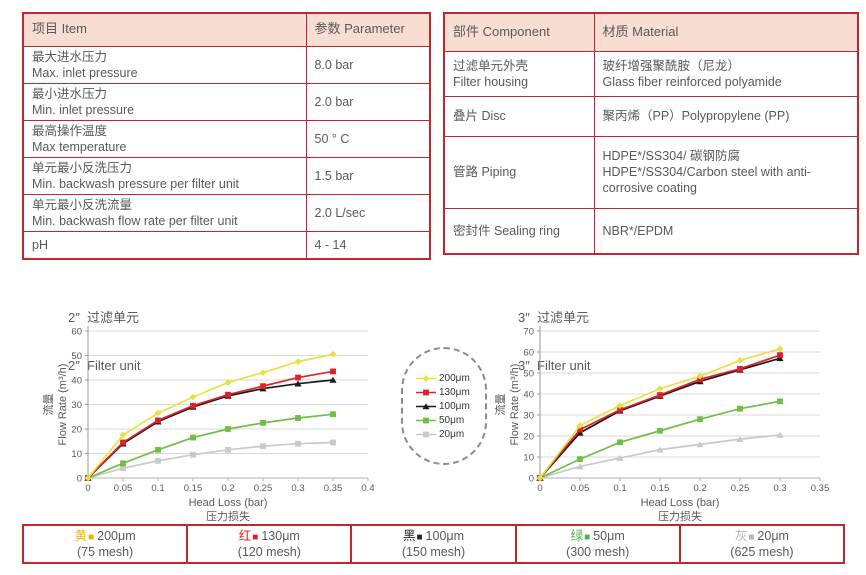 The width and height of the screenshot is (866, 575). I want to click on color-key-size: 黄■ 200μm, so click(105, 535).